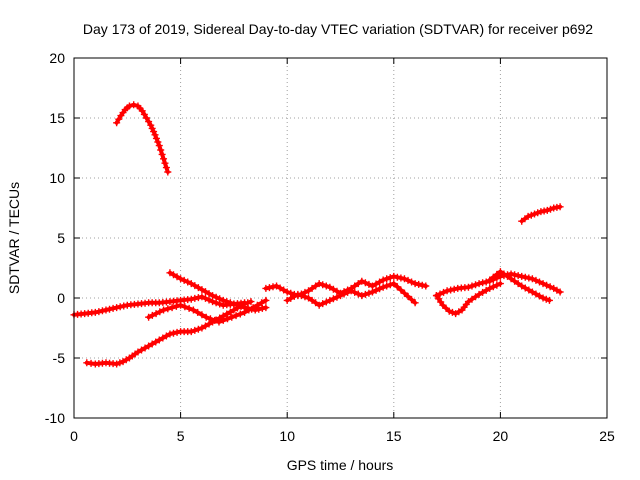 This screenshot has height=480, width=640. Describe the element at coordinates (207, 311) in the screenshot. I see `series-arc-branch` at that location.